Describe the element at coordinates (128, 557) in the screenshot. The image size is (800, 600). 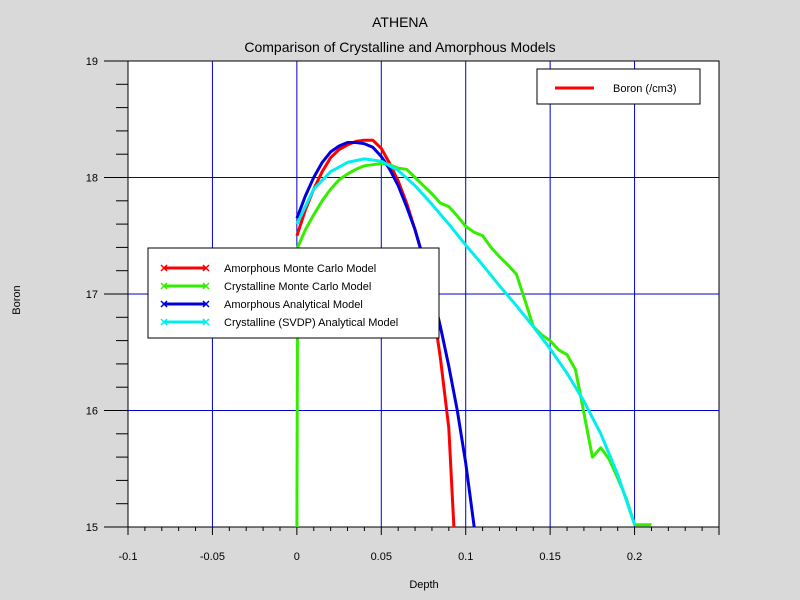
I see `x-tick-label: -0.1` at that location.